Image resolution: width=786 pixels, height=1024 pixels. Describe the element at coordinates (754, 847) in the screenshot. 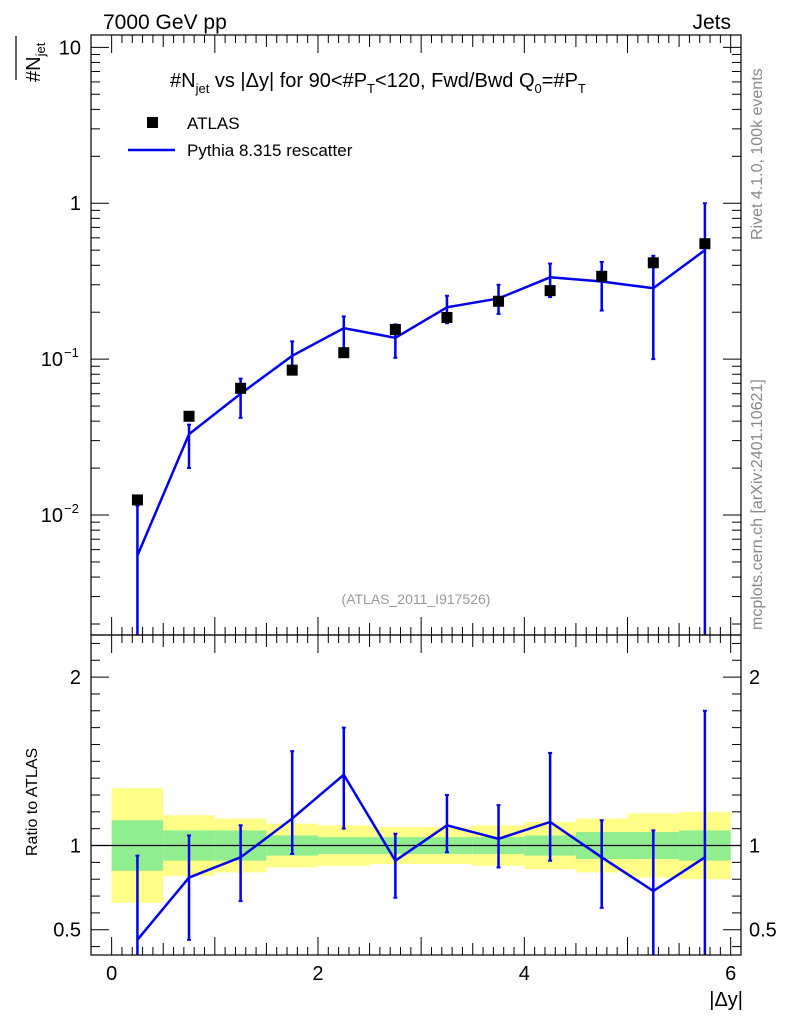

I see `ratio-ytick-label-right-1: 1` at that location.